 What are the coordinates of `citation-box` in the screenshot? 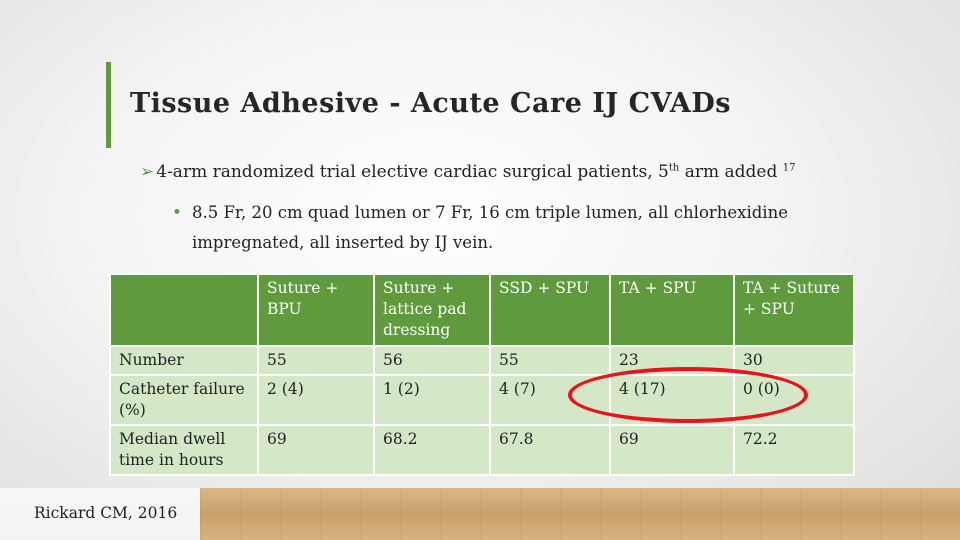 It's located at (100, 514).